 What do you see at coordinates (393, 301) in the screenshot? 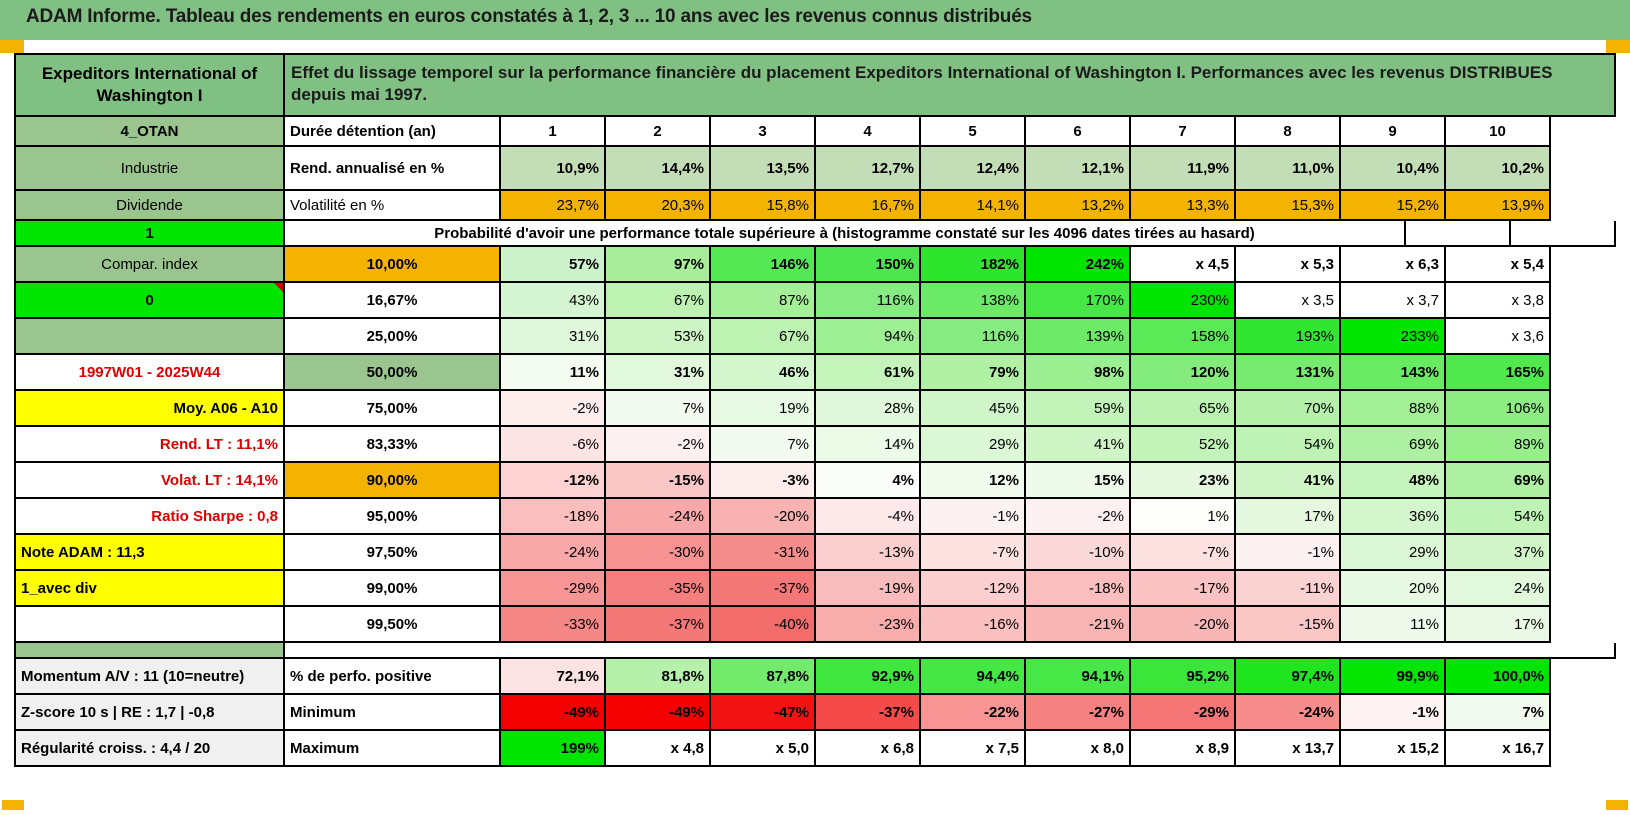
I see `proba-threshold: 16,67%` at bounding box center [393, 301].